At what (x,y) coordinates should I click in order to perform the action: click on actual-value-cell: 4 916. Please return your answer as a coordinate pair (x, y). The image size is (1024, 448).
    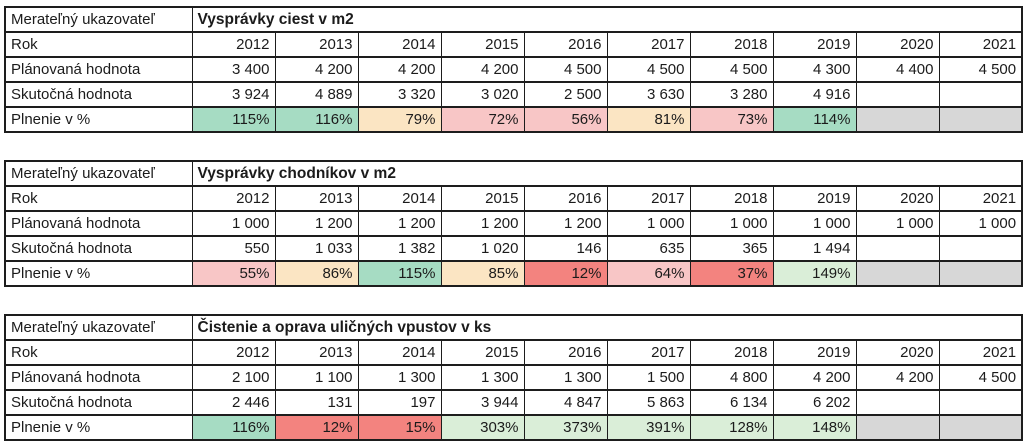
    Looking at the image, I should click on (814, 94).